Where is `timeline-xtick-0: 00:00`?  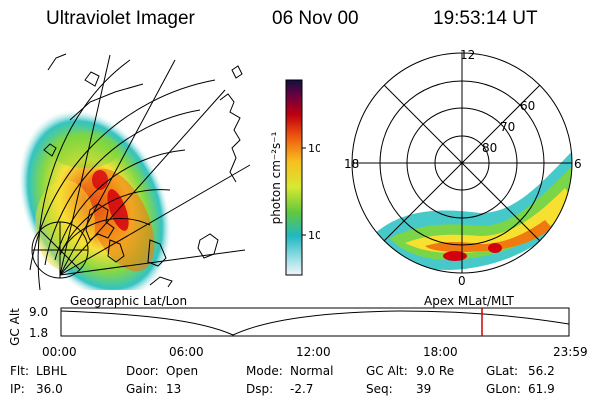 timeline-xtick-0: 00:00 is located at coordinates (59, 352).